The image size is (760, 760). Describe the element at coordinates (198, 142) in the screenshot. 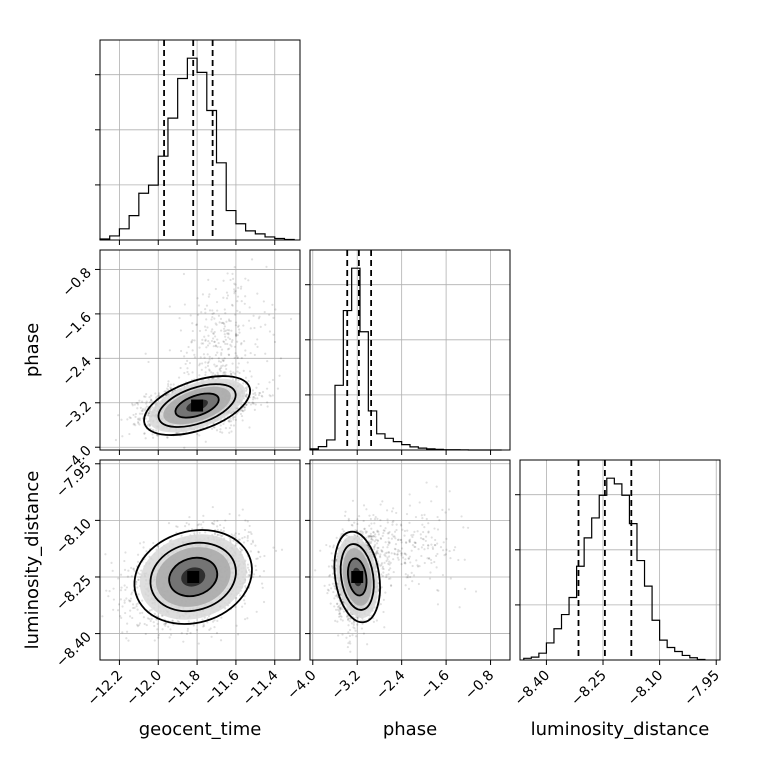

I see `panel-hist-geocent-time` at that location.